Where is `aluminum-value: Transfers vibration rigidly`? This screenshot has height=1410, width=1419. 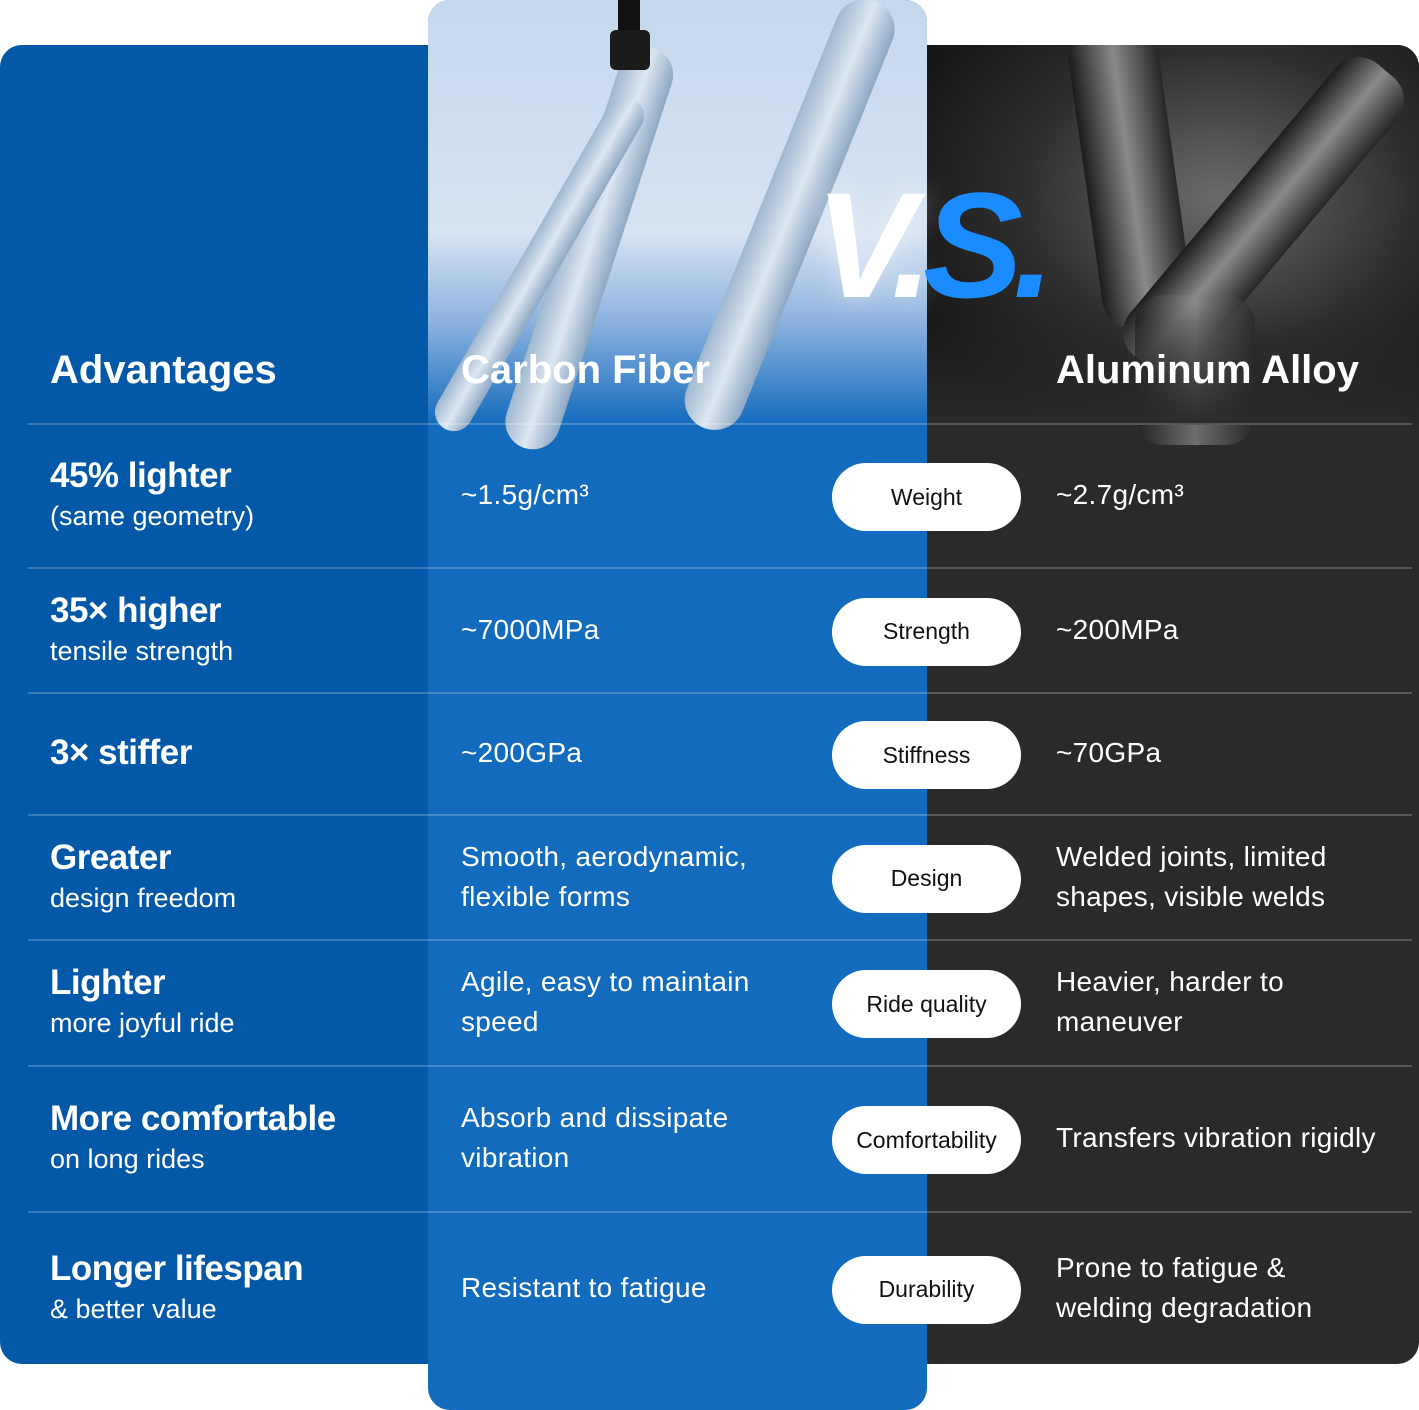
aluminum-value: Transfers vibration rigidly is located at coordinates (1216, 1138).